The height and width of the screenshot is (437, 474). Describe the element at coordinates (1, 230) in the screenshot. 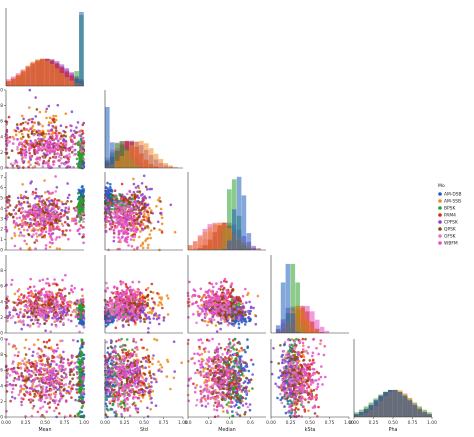

I see `y-tick-label: 0.2` at that location.